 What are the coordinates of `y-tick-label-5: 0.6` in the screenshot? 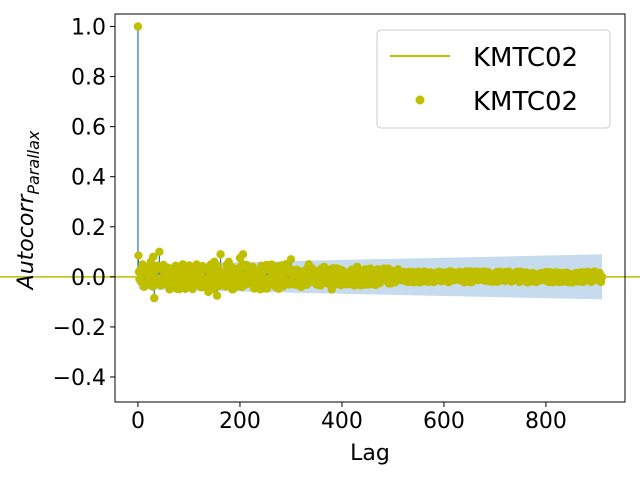 It's located at (88, 128).